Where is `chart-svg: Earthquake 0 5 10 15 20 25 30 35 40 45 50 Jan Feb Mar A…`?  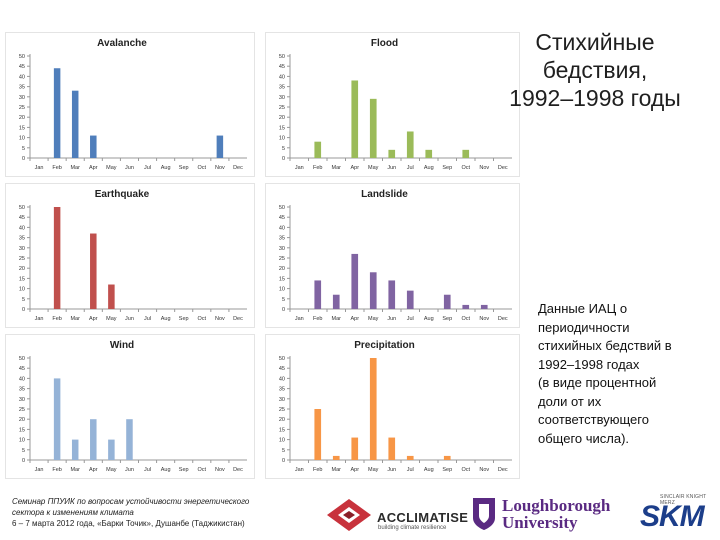 chart-svg: Earthquake 0 5 10 15 20 25 30 35 40 45 50 Jan Feb Mar A… is located at coordinates (130, 255).